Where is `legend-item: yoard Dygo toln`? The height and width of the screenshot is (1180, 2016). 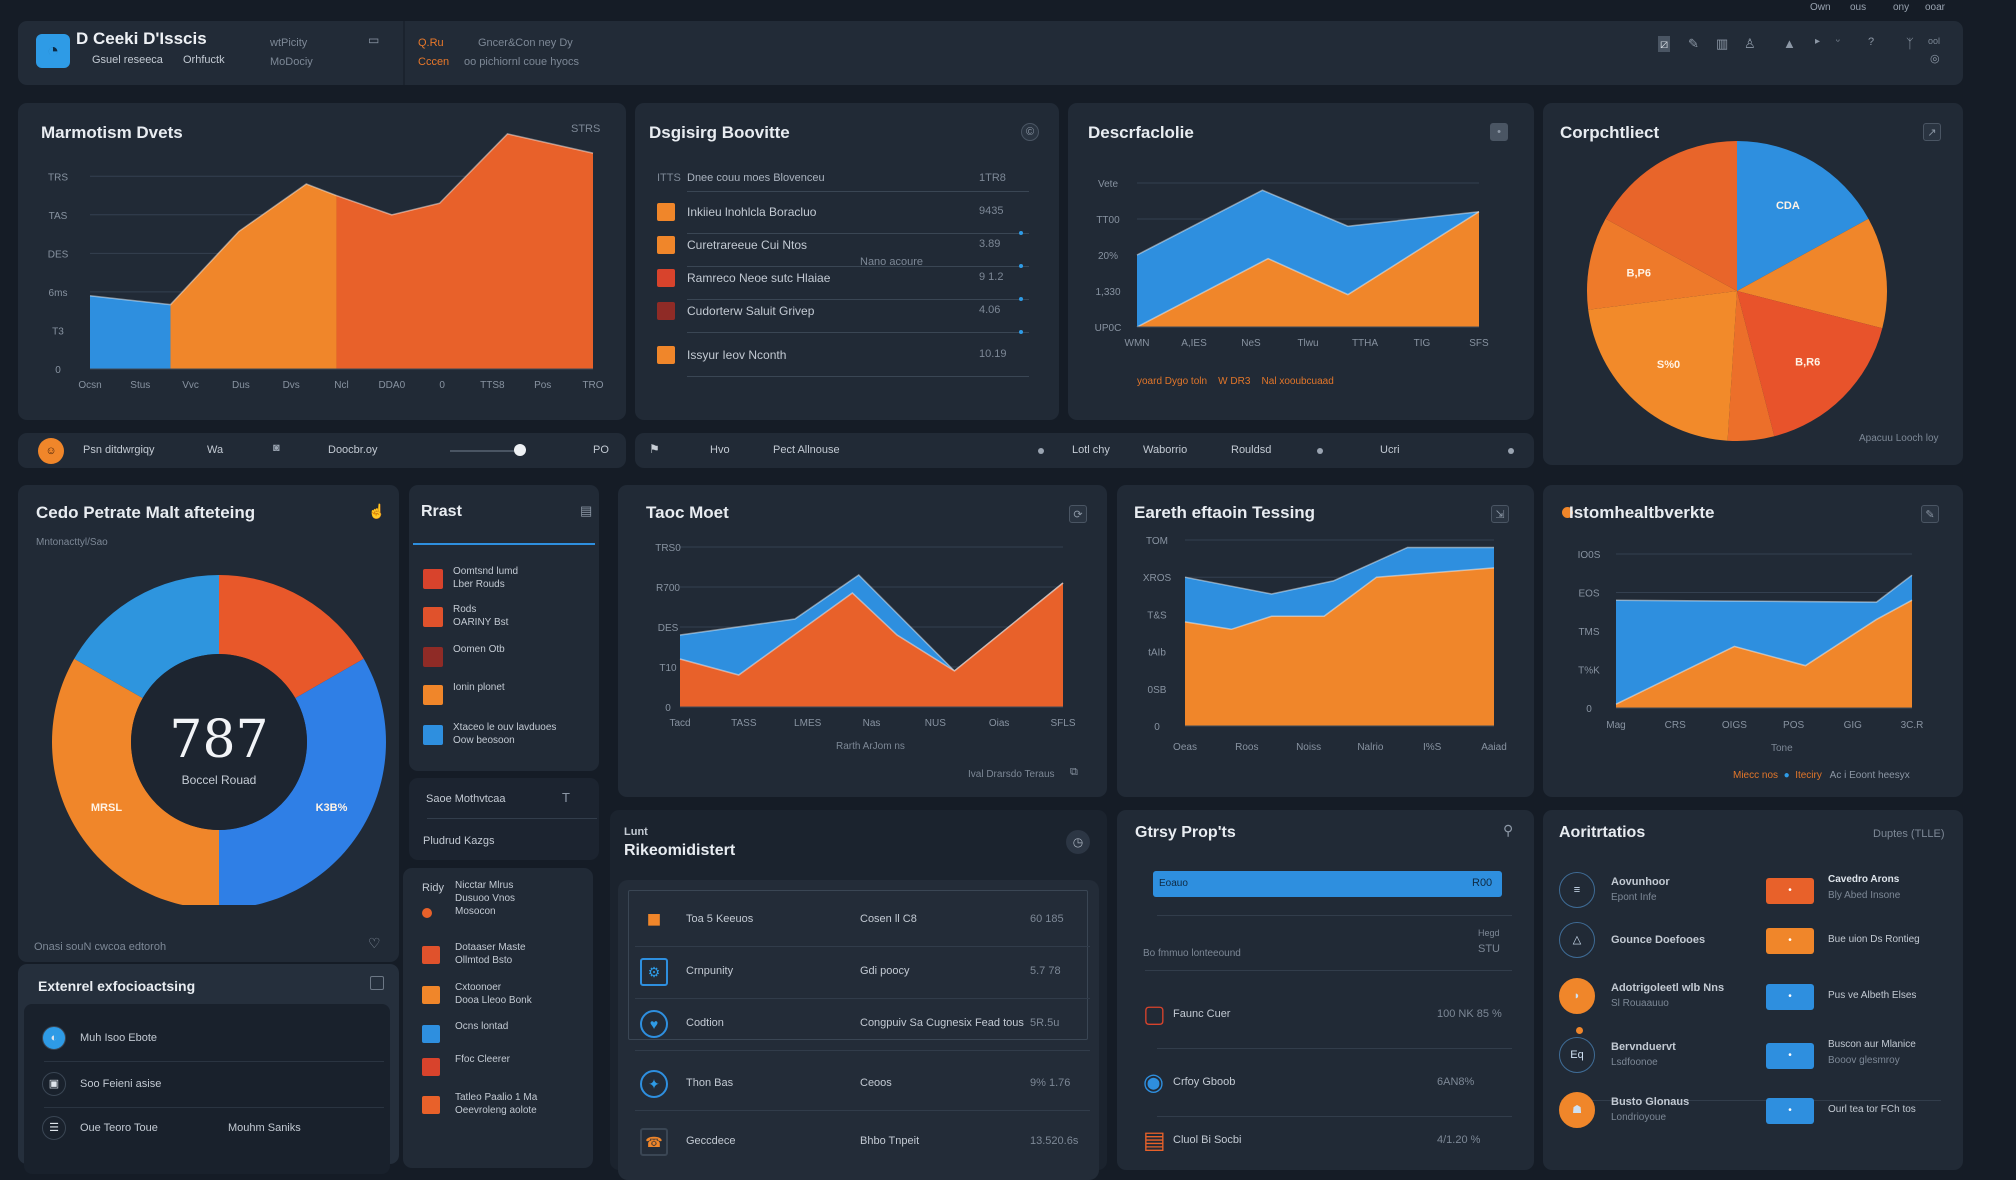 legend-item: yoard Dygo toln is located at coordinates (1172, 381).